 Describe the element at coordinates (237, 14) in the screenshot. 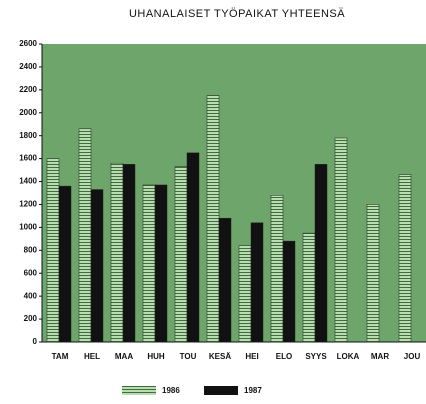

I see `chart-title: UHANALAISET TYÖPAIKAT YHTEENSÄ` at that location.